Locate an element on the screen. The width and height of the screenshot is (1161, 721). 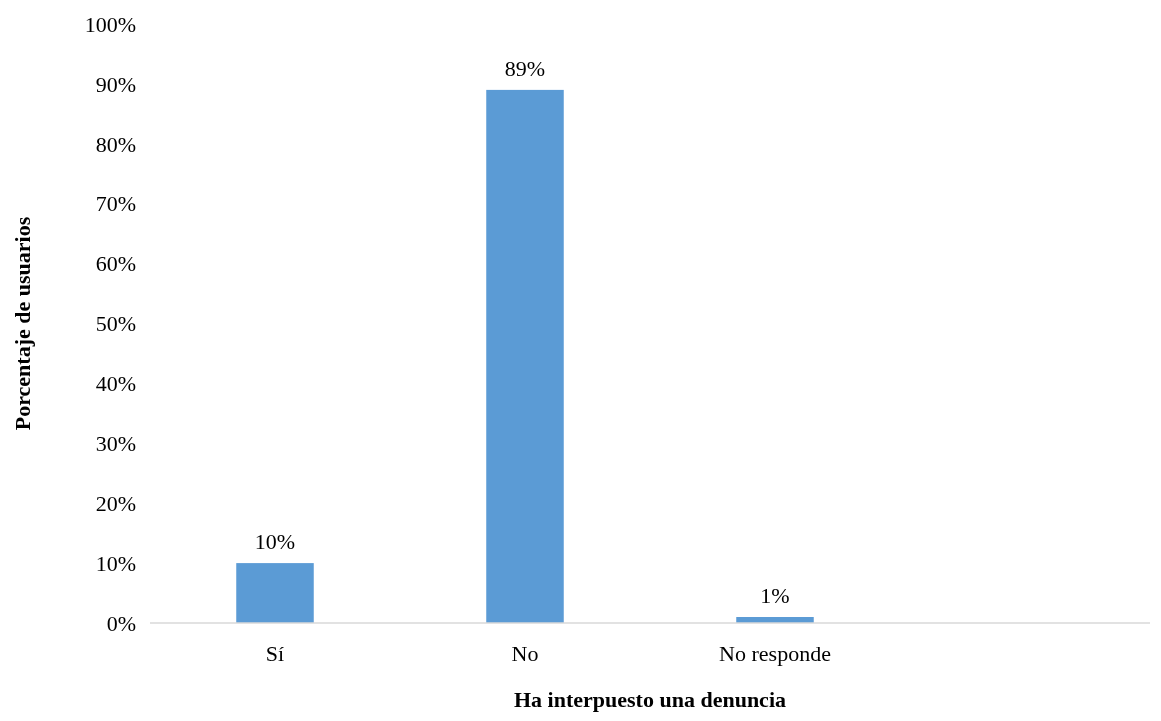
data-label: 89% is located at coordinates (525, 68).